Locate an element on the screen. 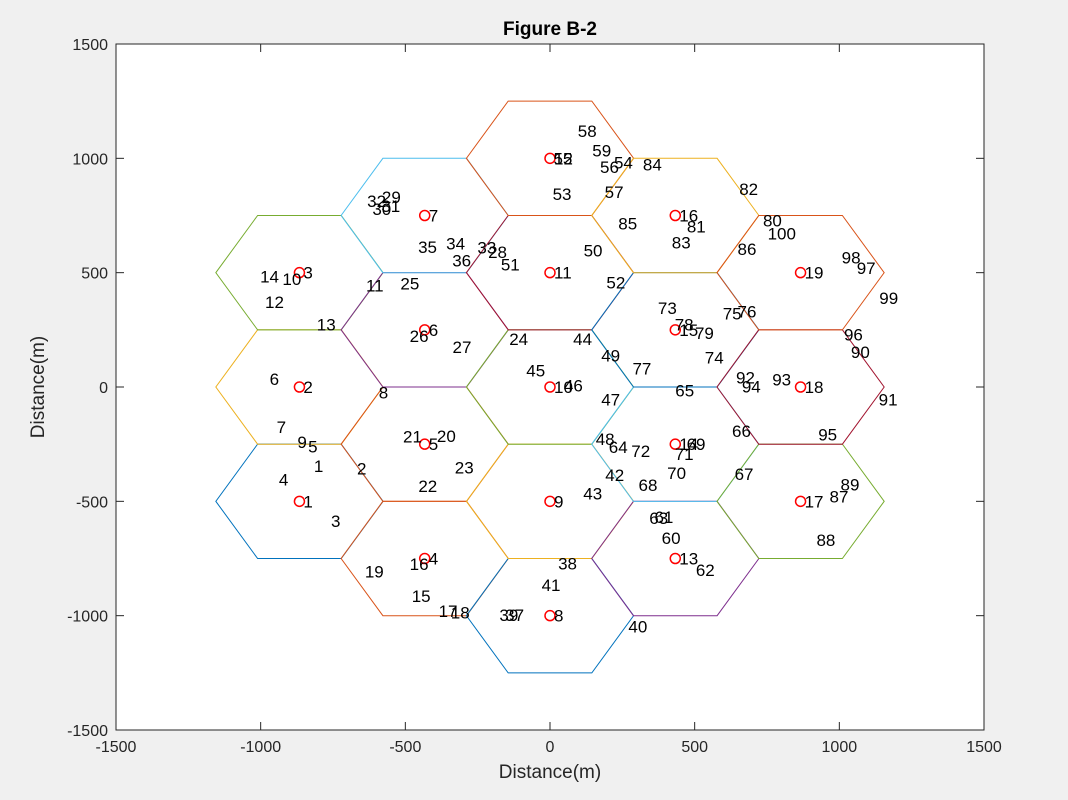 The image size is (1068, 800). user-label-97: 97 is located at coordinates (866, 268).